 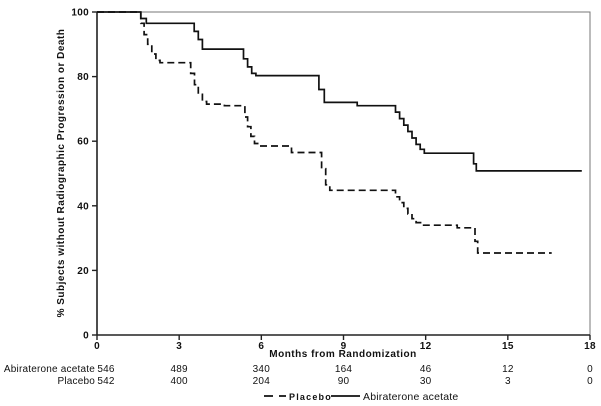 What do you see at coordinates (83, 206) in the screenshot?
I see `y-tick-label: 40` at bounding box center [83, 206].